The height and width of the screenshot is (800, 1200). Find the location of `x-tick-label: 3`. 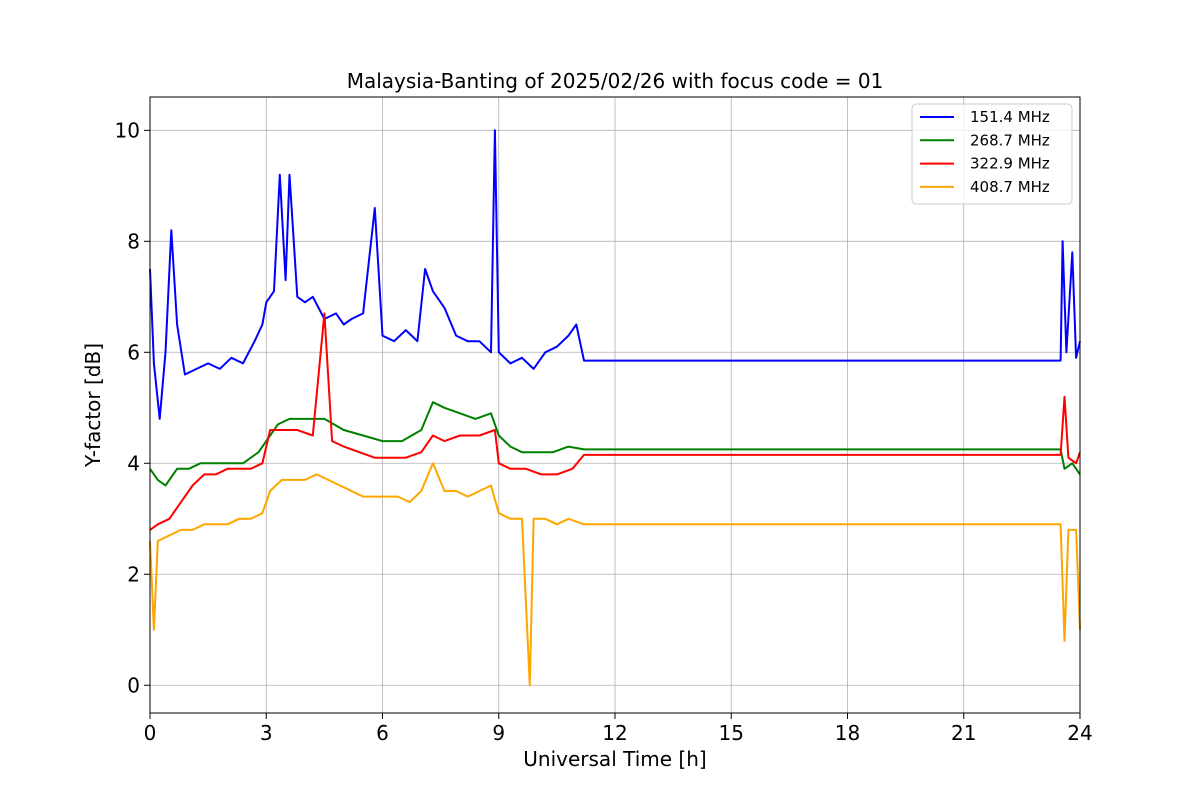

x-tick-label: 3 is located at coordinates (266, 733).